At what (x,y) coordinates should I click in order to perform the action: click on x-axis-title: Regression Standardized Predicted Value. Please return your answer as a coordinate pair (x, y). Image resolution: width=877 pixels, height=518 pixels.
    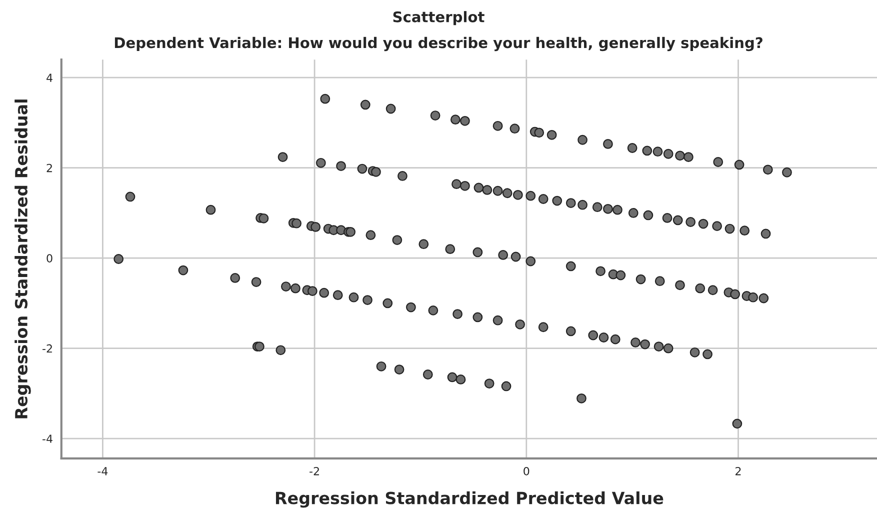
    Looking at the image, I should click on (470, 499).